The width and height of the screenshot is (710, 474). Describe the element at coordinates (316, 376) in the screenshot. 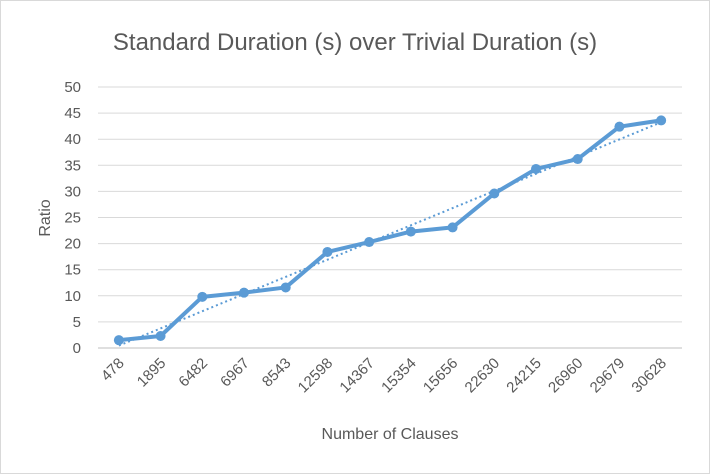

I see `x-tick-label: 12598` at that location.